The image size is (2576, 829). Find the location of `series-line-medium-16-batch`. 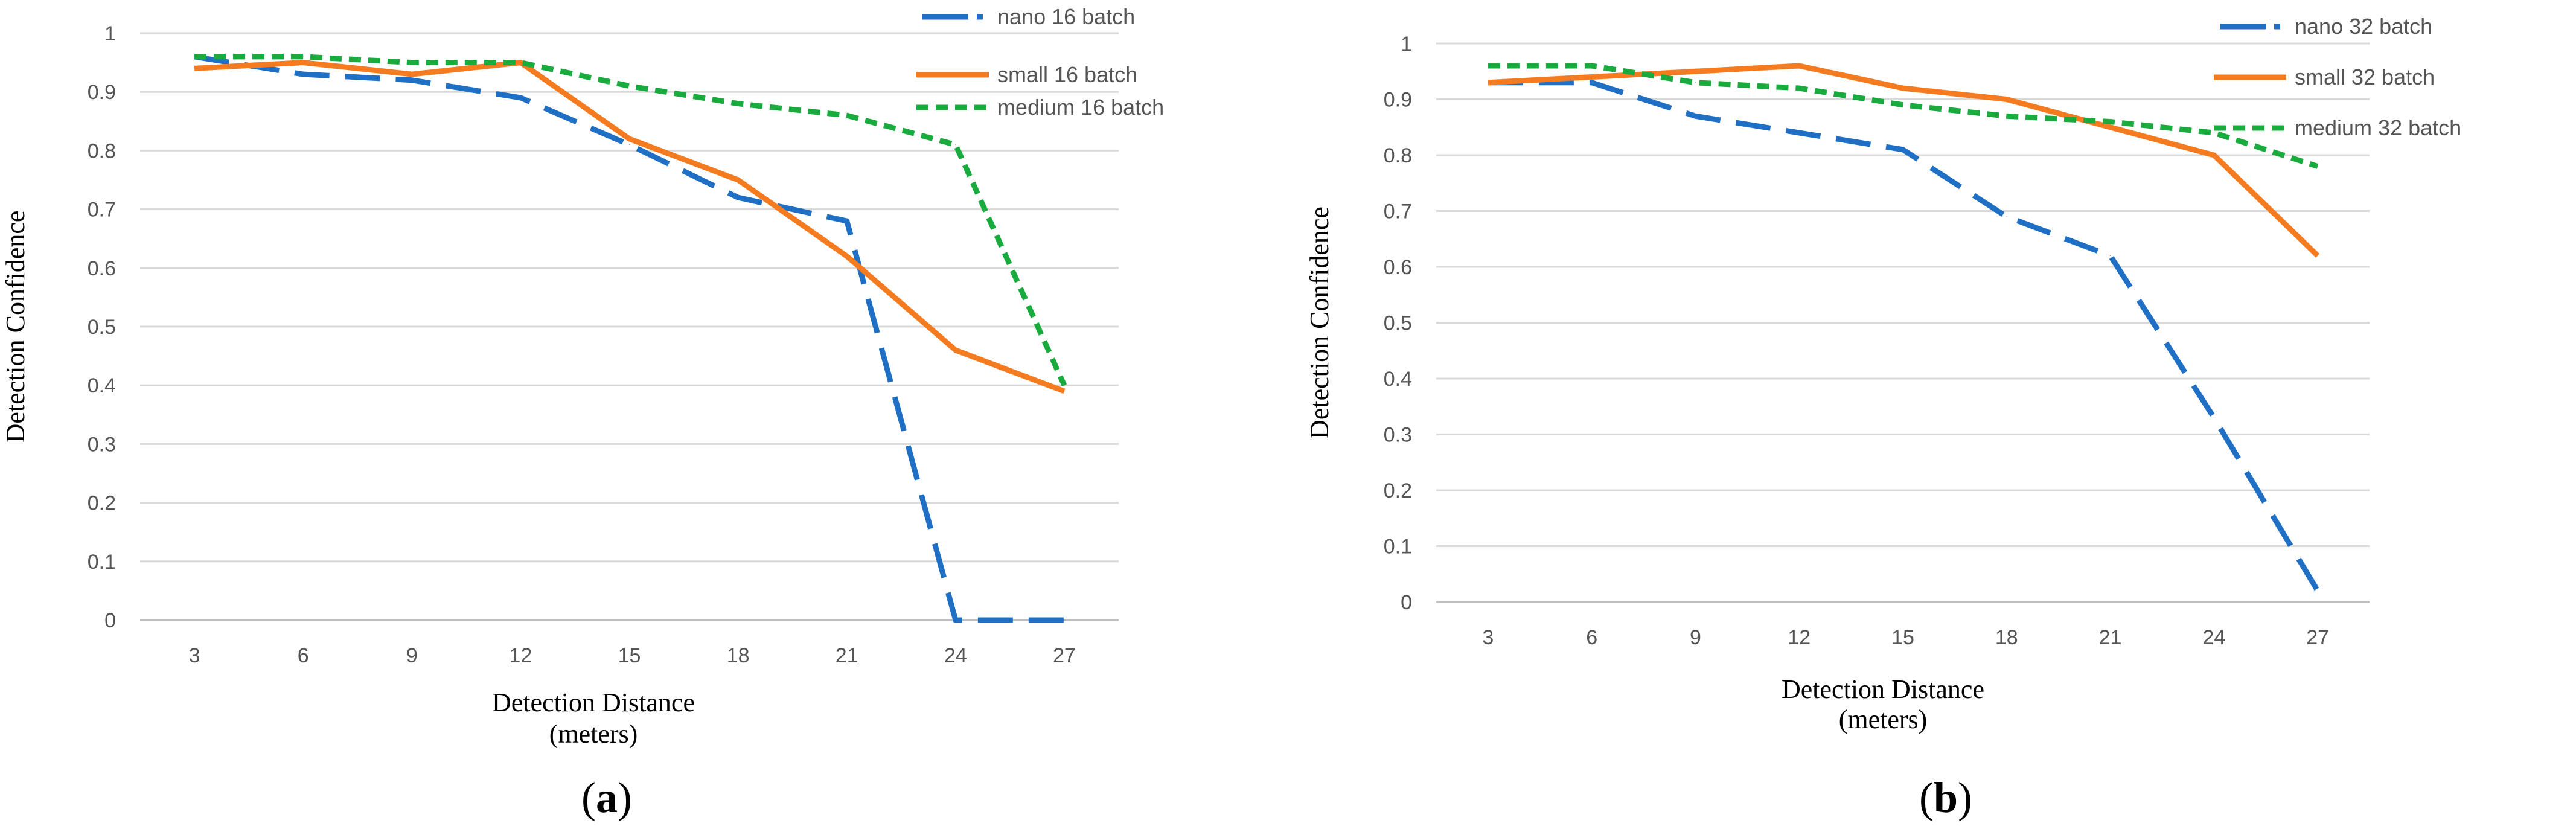

series-line-medium-16-batch is located at coordinates (631, 220).